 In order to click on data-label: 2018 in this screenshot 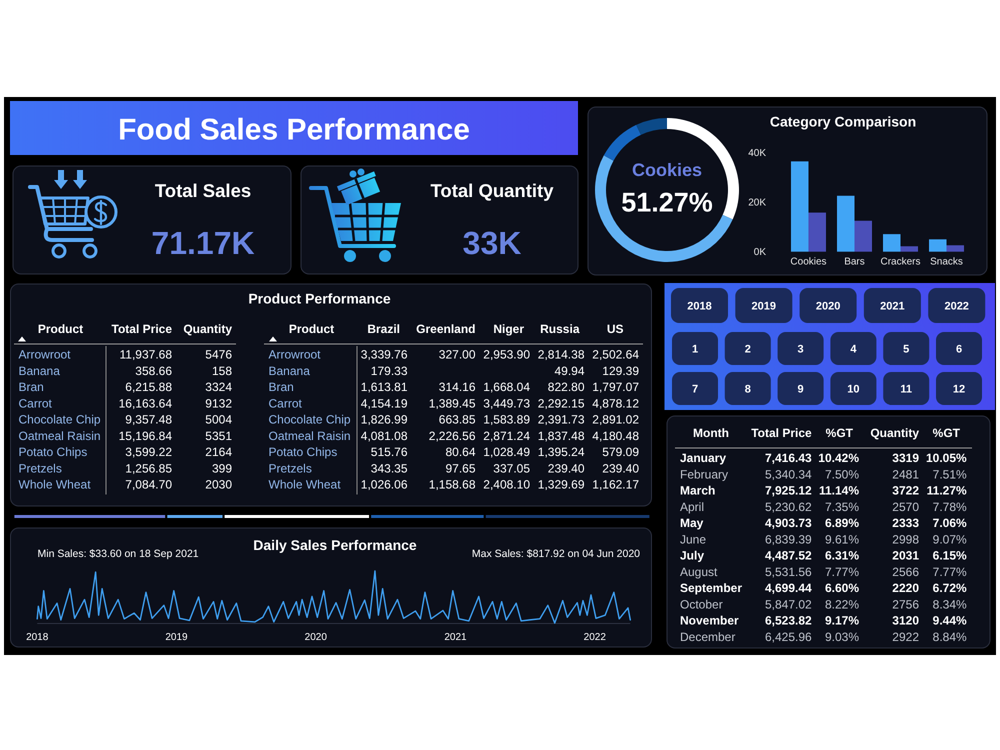, I will do `click(699, 306)`.